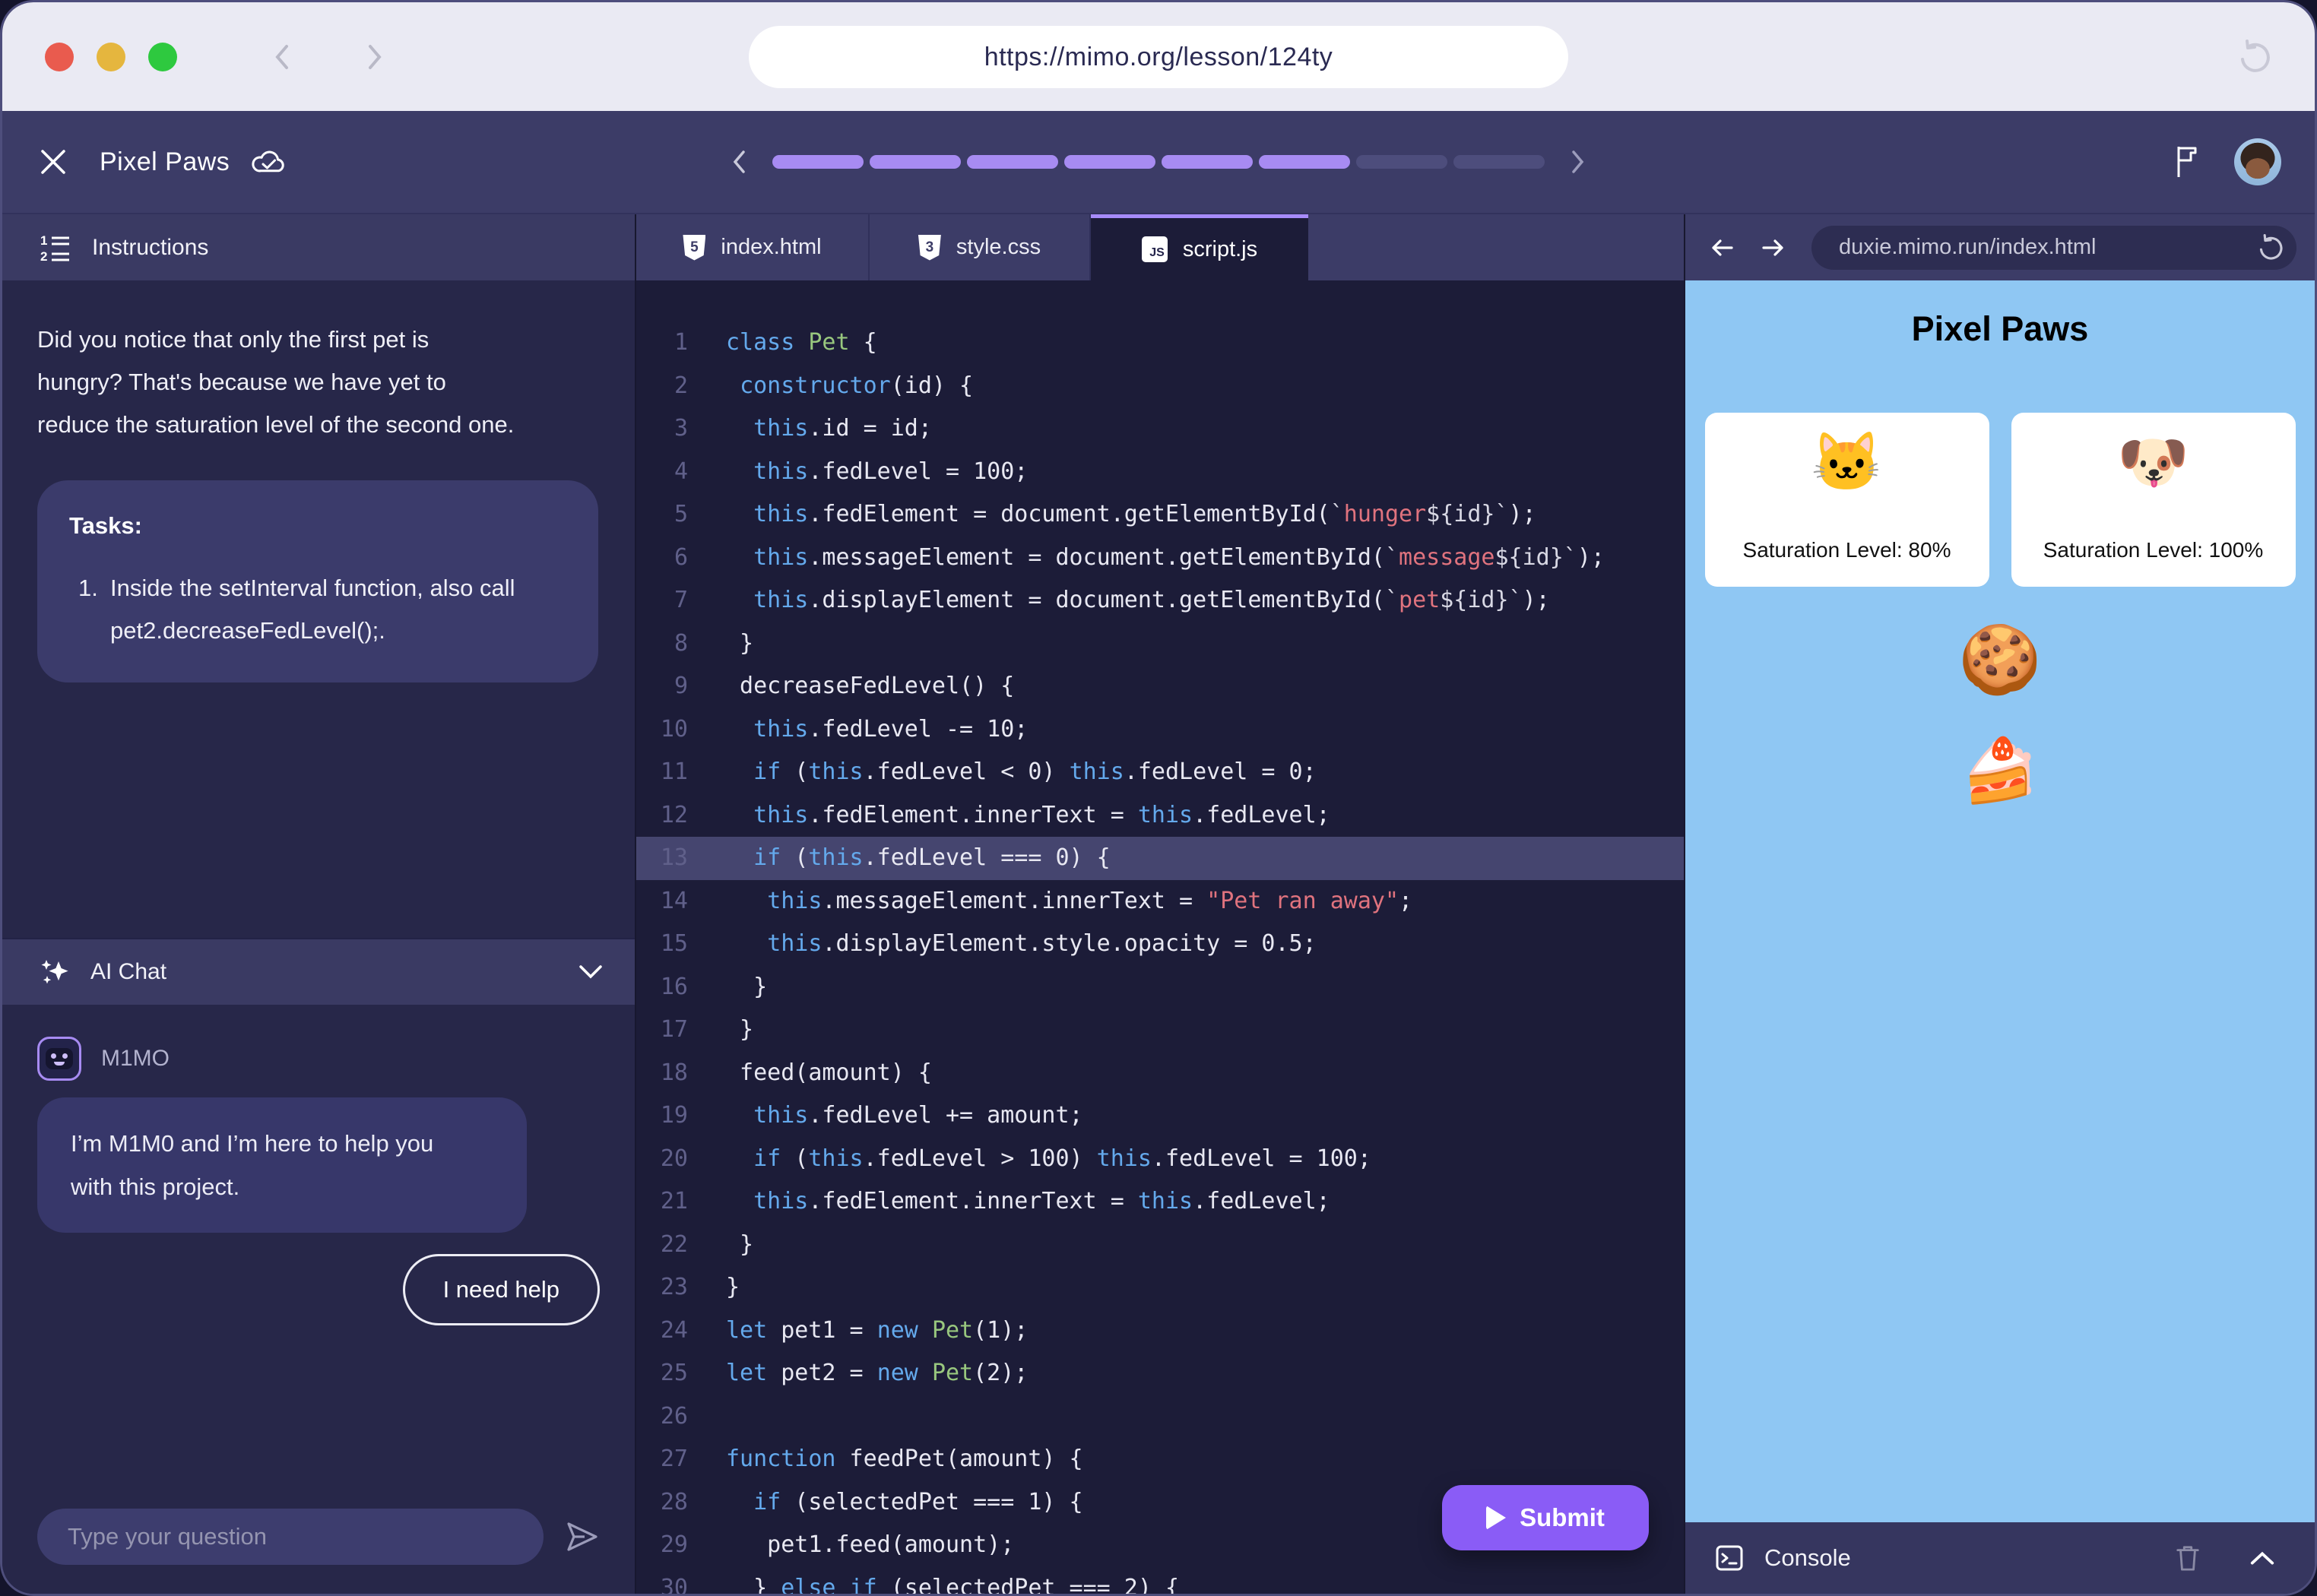  Describe the element at coordinates (1722, 248) in the screenshot. I see `preview-back-icon` at that location.